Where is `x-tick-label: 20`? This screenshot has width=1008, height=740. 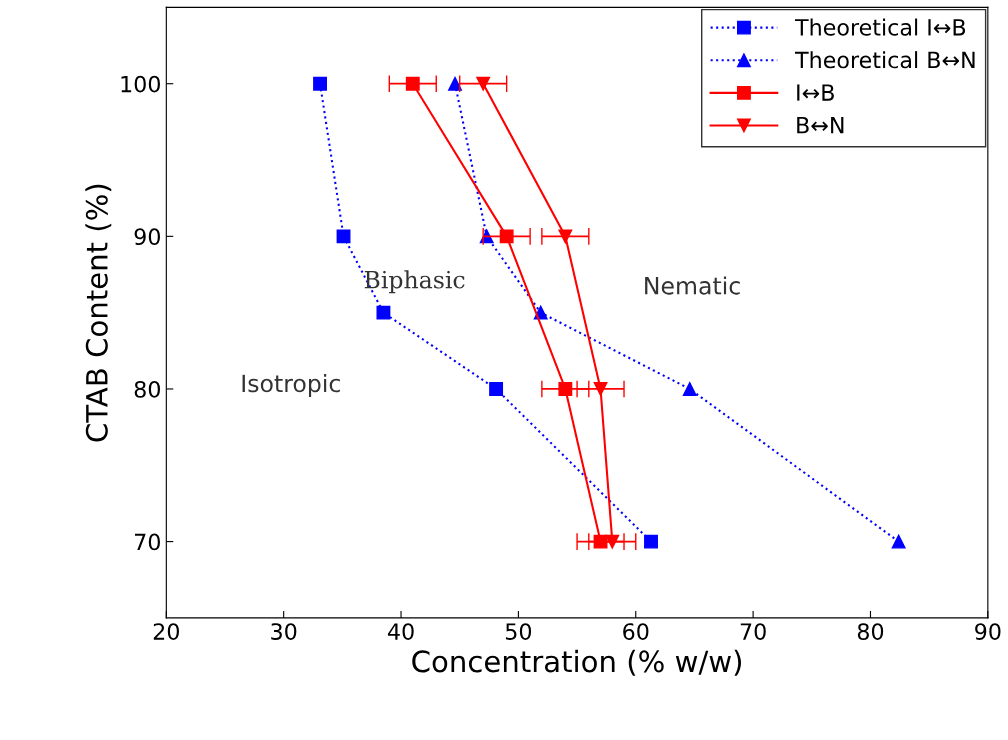
x-tick-label: 20 is located at coordinates (166, 631).